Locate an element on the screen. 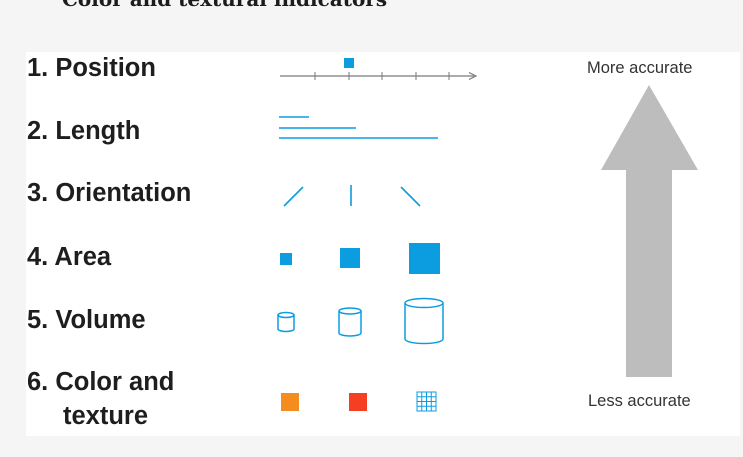 The image size is (743, 457). color-swatch-red is located at coordinates (358, 402).